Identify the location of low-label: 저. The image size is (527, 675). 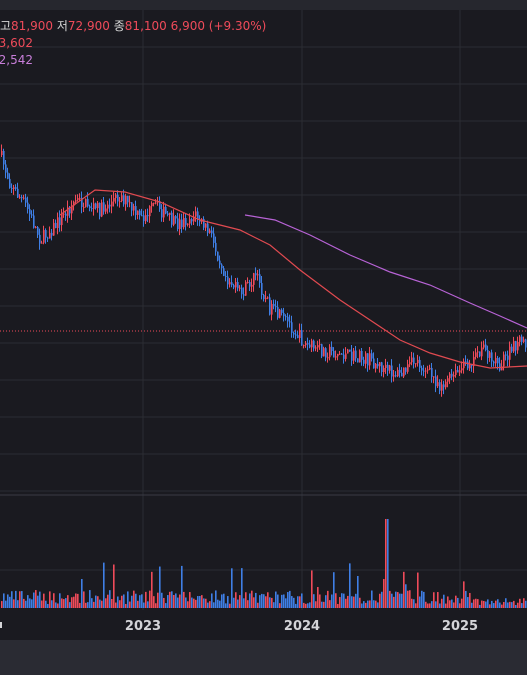
(62, 26).